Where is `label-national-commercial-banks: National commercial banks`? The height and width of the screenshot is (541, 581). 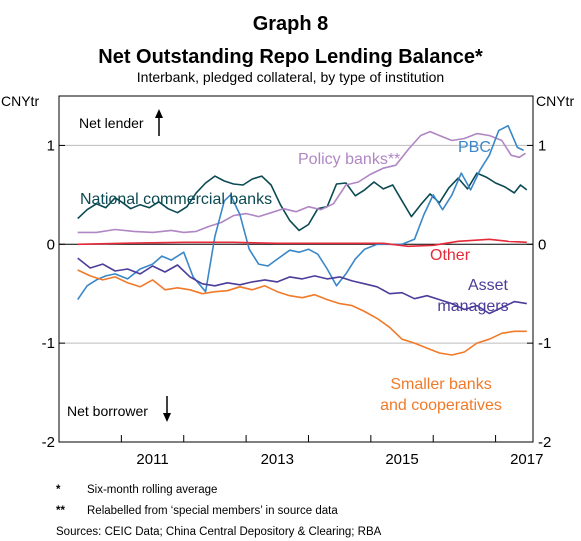
label-national-commercial-banks: National commercial banks is located at coordinates (176, 199).